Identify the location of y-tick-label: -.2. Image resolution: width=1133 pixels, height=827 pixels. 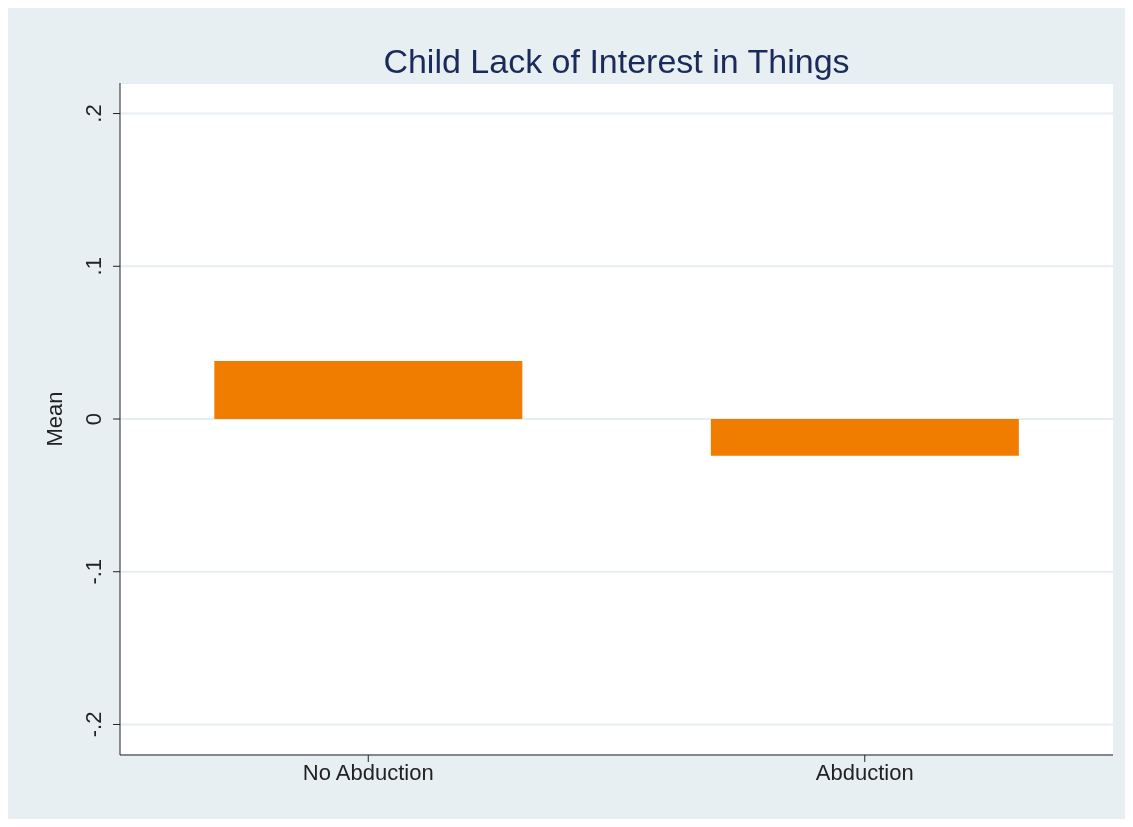
(93, 724).